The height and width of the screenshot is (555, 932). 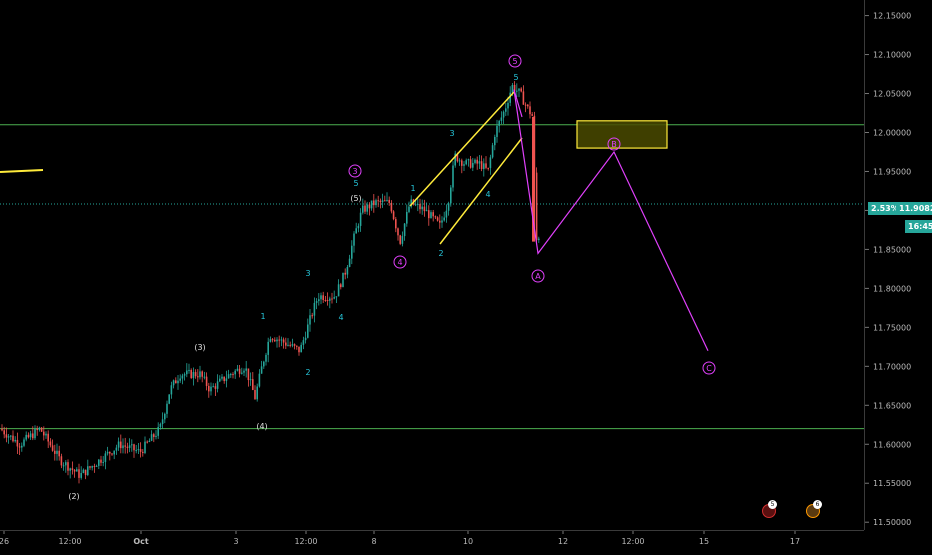 I want to click on dividend-event-icon: 5, so click(x=769, y=509).